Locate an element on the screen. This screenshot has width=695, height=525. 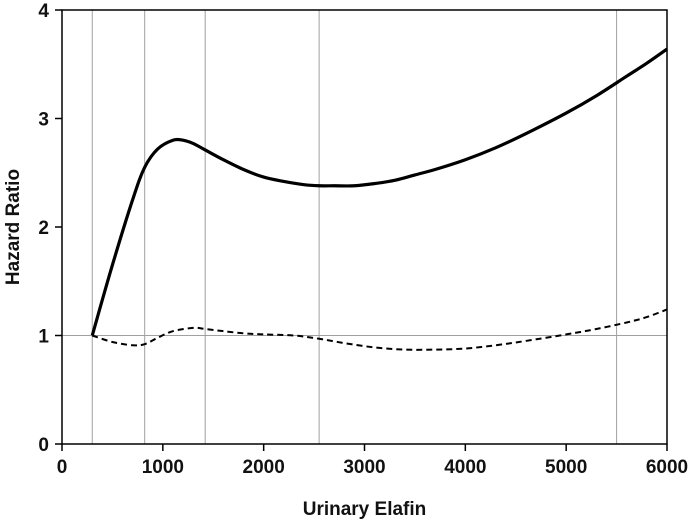
y-tick-label: 2 is located at coordinates (43, 228).